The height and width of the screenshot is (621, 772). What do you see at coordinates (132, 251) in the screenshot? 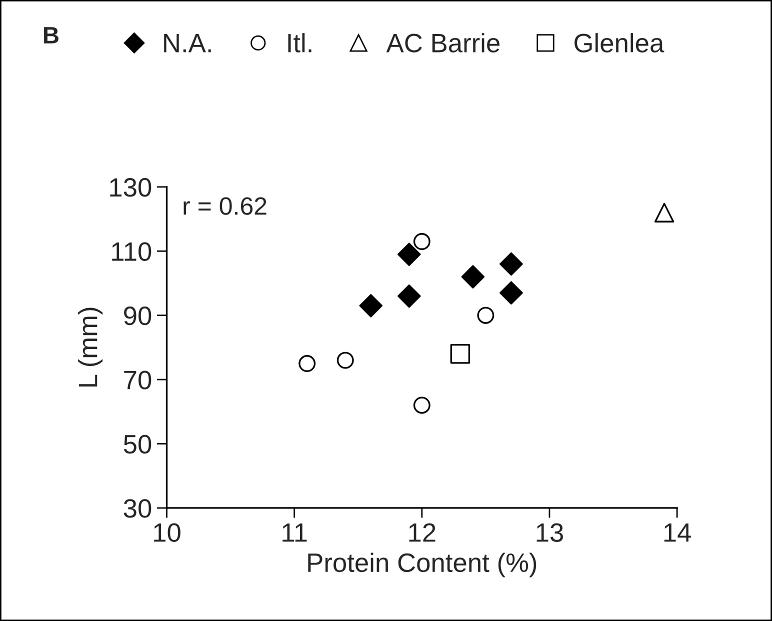
I see `y-tick-label: 110` at bounding box center [132, 251].